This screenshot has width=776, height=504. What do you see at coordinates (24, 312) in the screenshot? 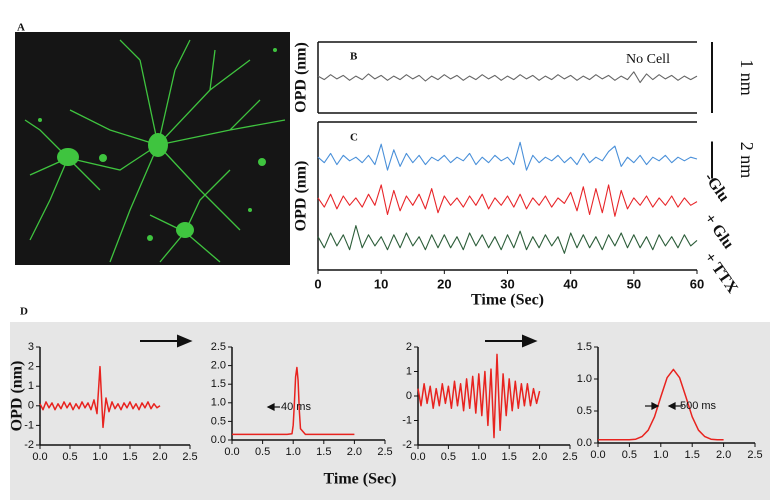
I see `panel-label: D` at bounding box center [24, 312].